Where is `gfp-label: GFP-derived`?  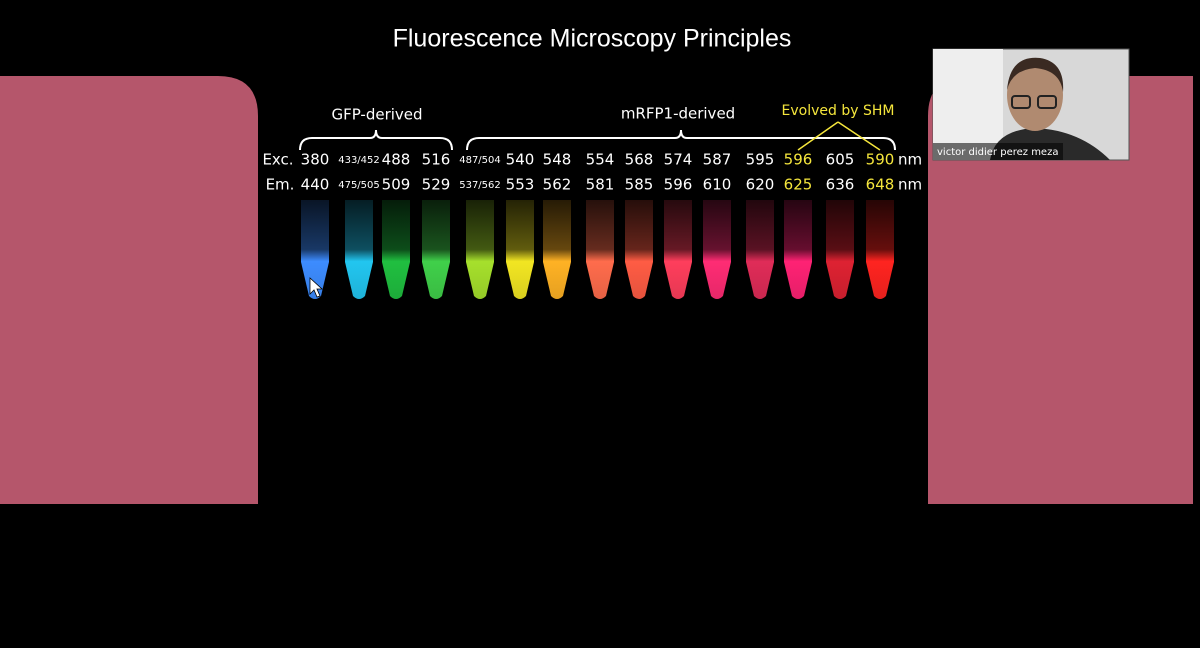 gfp-label: GFP-derived is located at coordinates (376, 115).